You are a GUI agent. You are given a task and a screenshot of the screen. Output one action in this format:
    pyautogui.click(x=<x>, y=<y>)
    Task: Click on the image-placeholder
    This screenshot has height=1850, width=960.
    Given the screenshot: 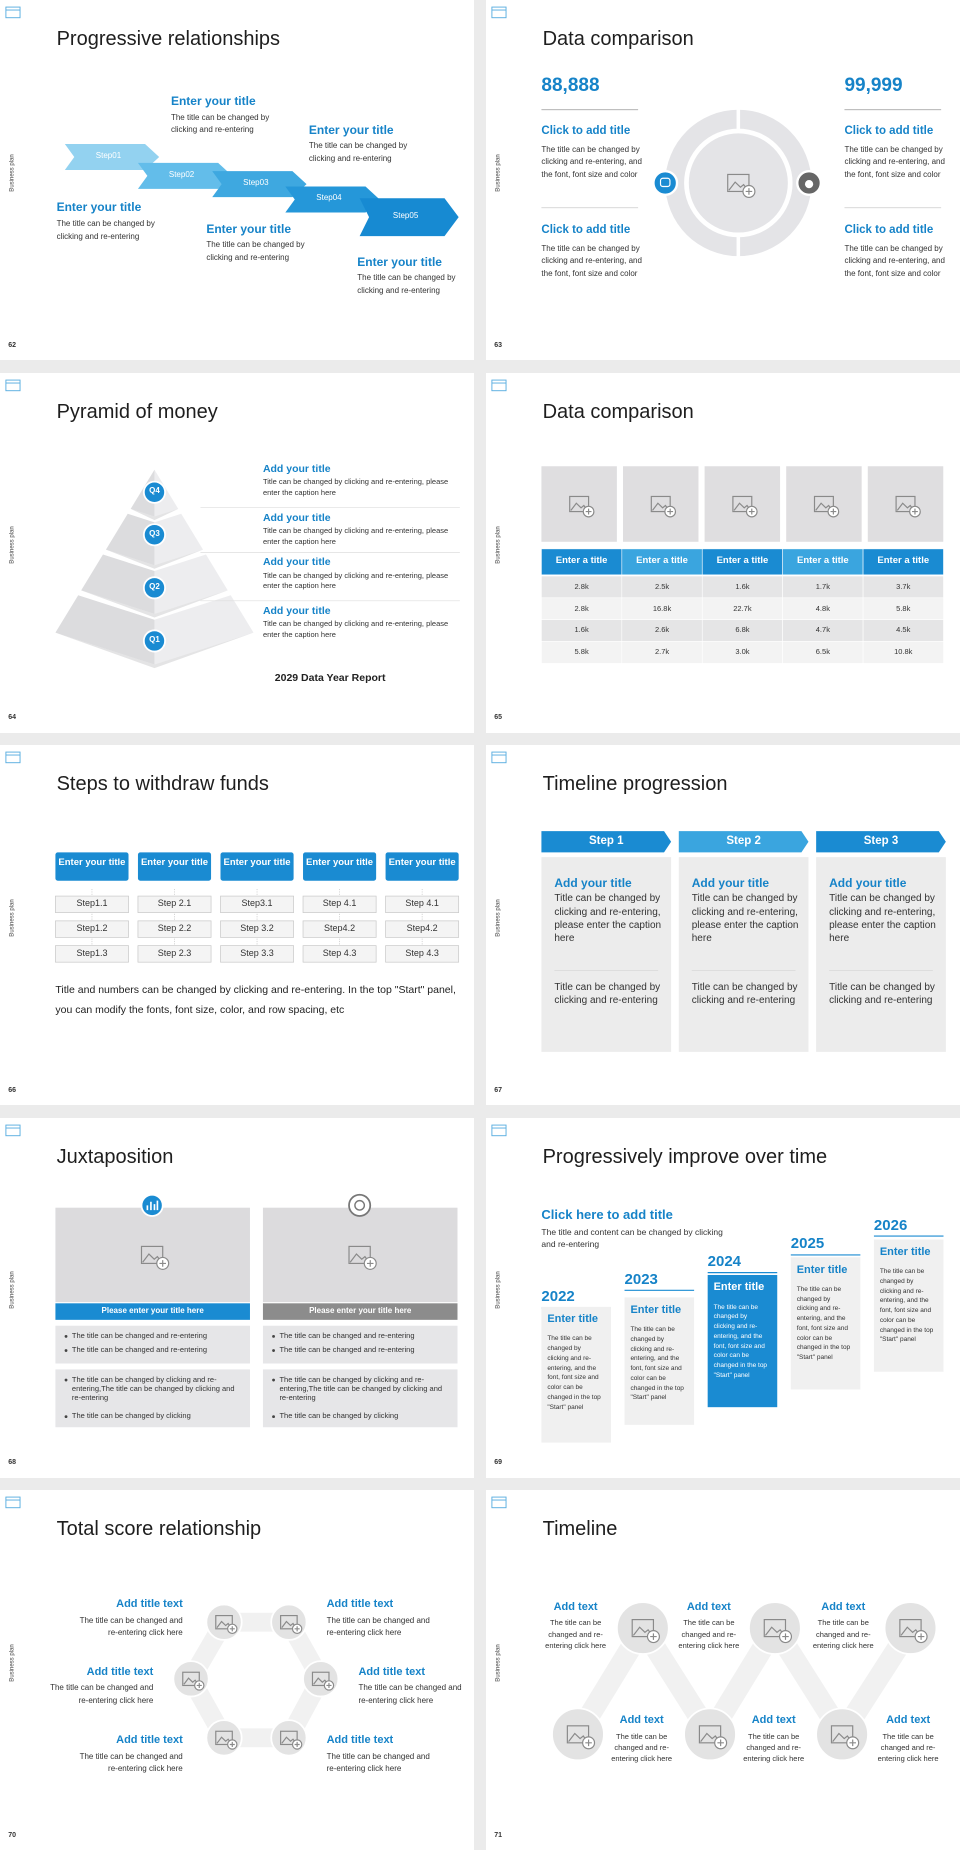 What is the action you would take?
    pyautogui.click(x=742, y=503)
    